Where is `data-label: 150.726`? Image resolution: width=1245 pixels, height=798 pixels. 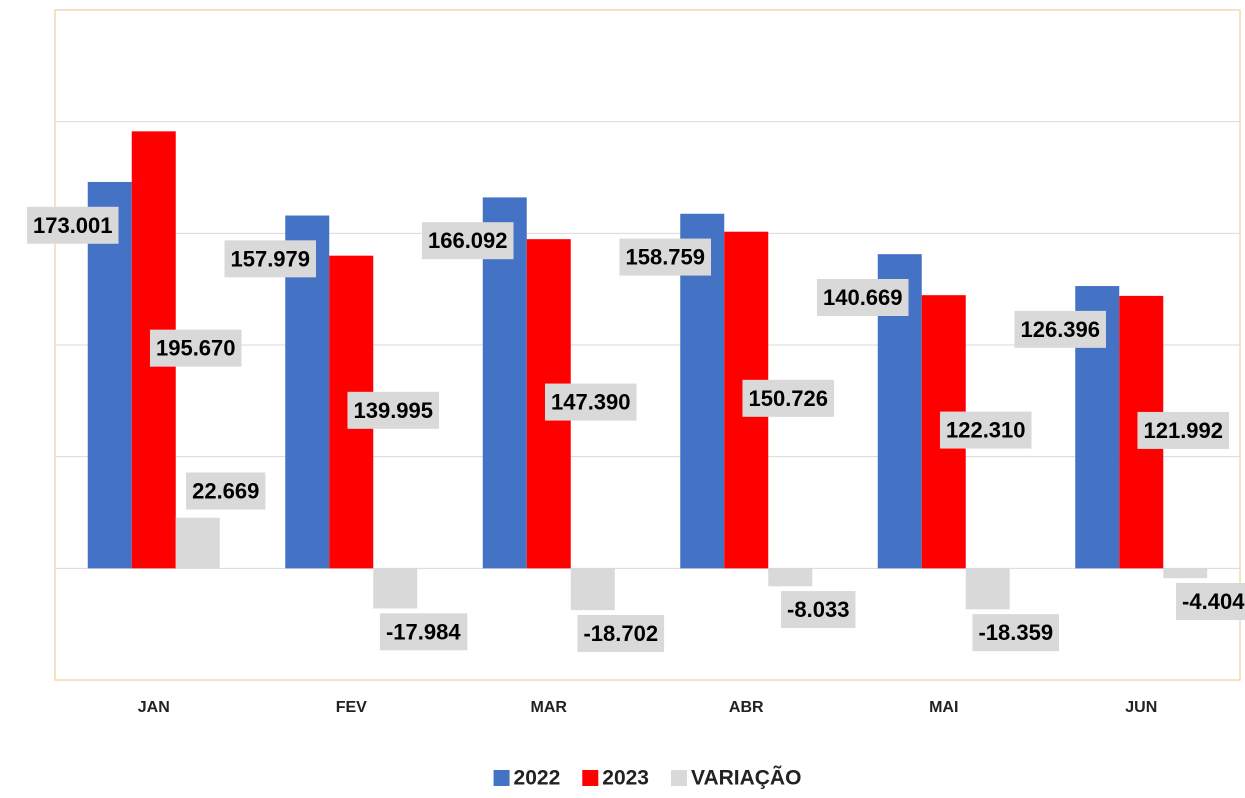
data-label: 150.726 is located at coordinates (788, 398).